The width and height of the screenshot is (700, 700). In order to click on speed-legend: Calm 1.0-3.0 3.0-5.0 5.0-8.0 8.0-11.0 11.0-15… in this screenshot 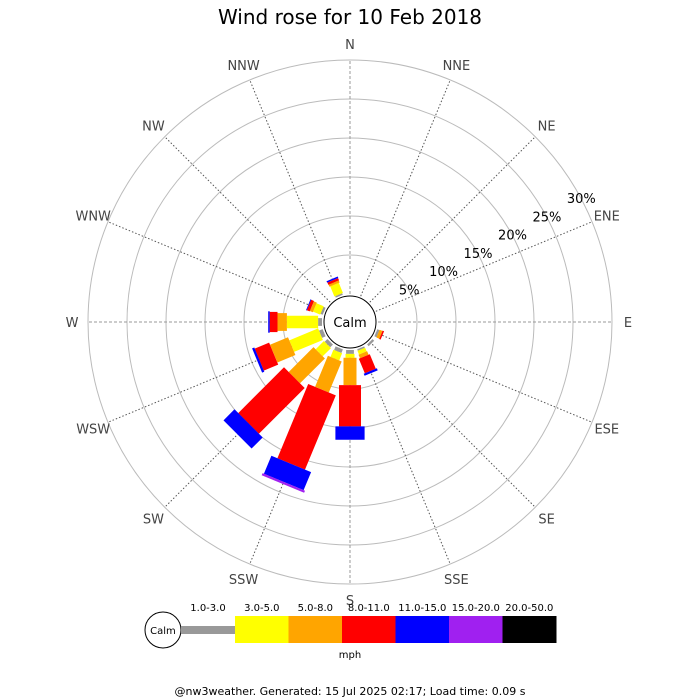, I will do `click(350, 632)`.